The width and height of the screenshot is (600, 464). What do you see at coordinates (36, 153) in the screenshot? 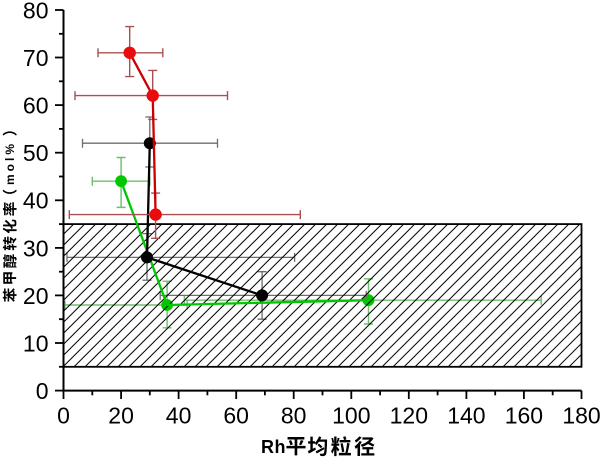
I see `svg-text: 50` at bounding box center [36, 153].